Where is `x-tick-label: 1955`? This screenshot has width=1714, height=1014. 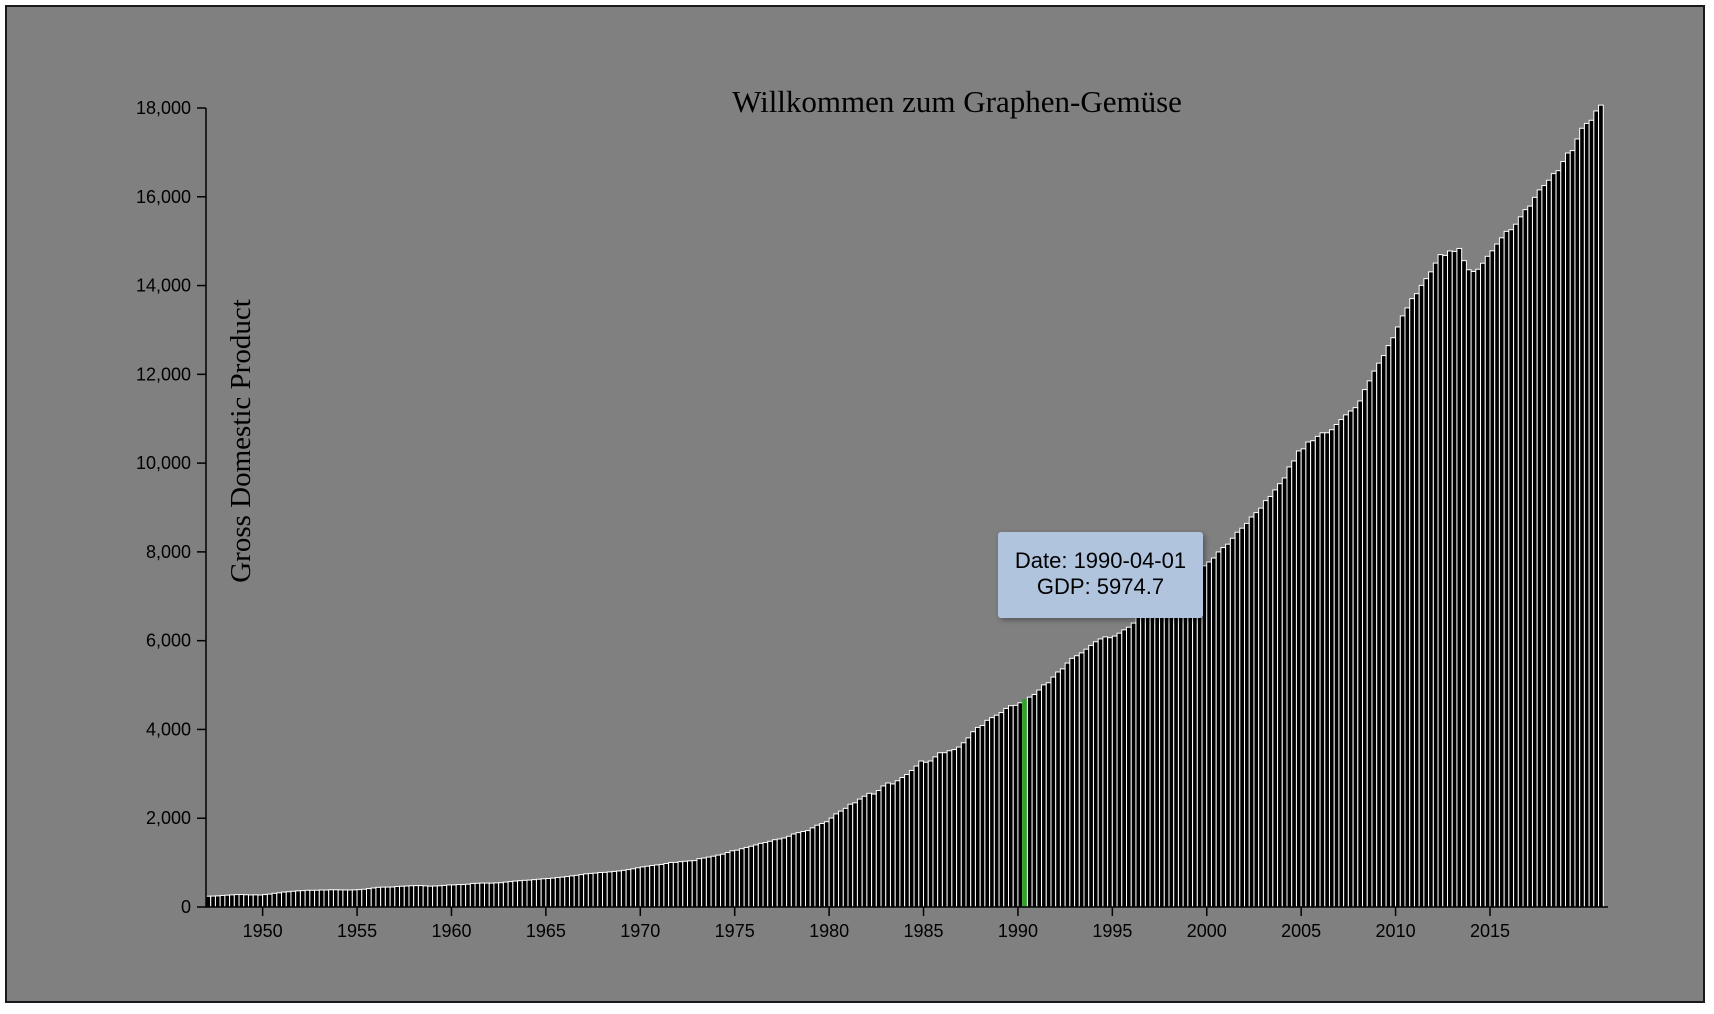 x-tick-label: 1955 is located at coordinates (357, 931).